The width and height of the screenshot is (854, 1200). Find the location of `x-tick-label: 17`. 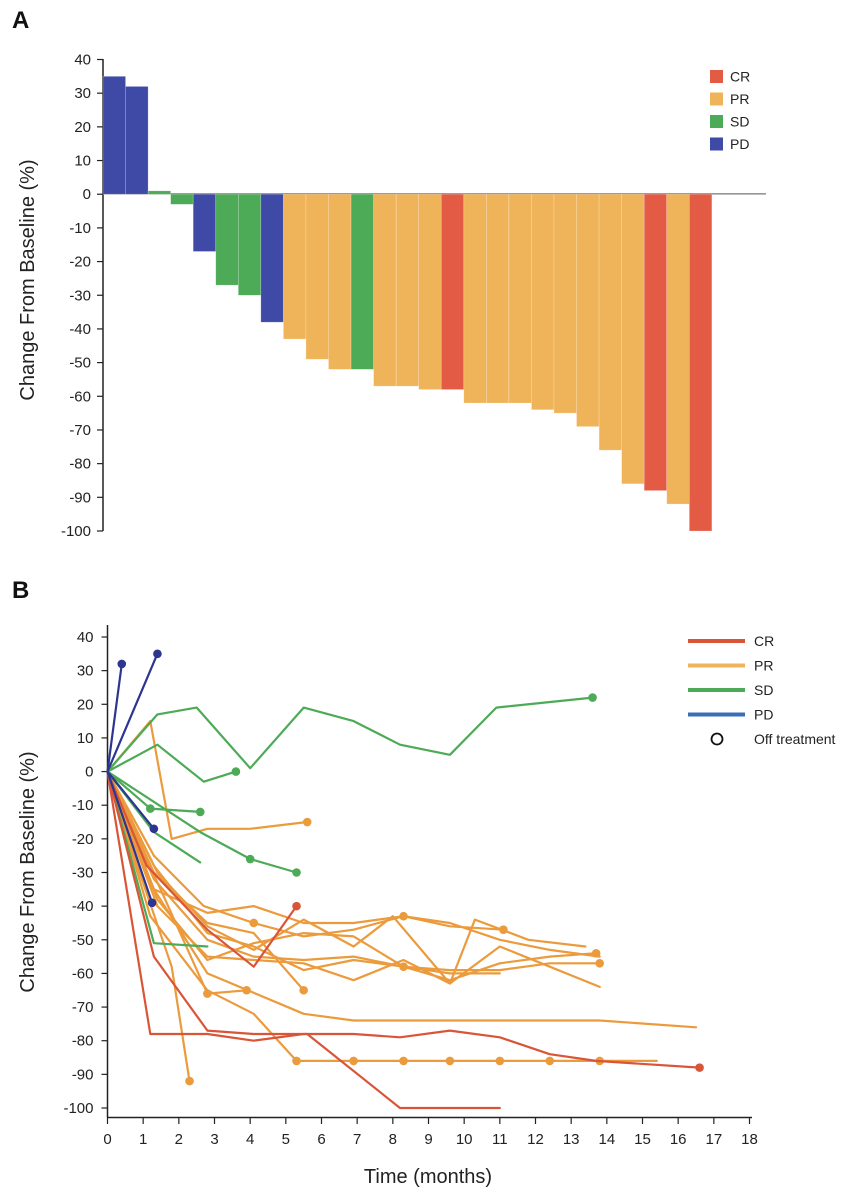

x-tick-label: 17 is located at coordinates (713, 1139).